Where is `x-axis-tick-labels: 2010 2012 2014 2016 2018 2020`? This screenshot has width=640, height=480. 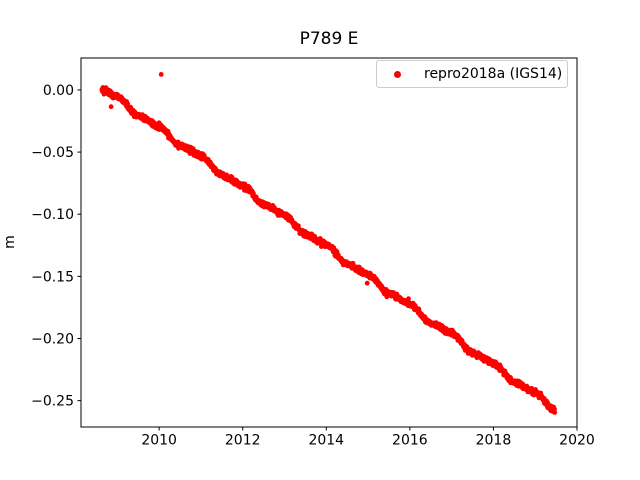 x-axis-tick-labels: 2010 2012 2014 2016 2018 2020 is located at coordinates (368, 441).